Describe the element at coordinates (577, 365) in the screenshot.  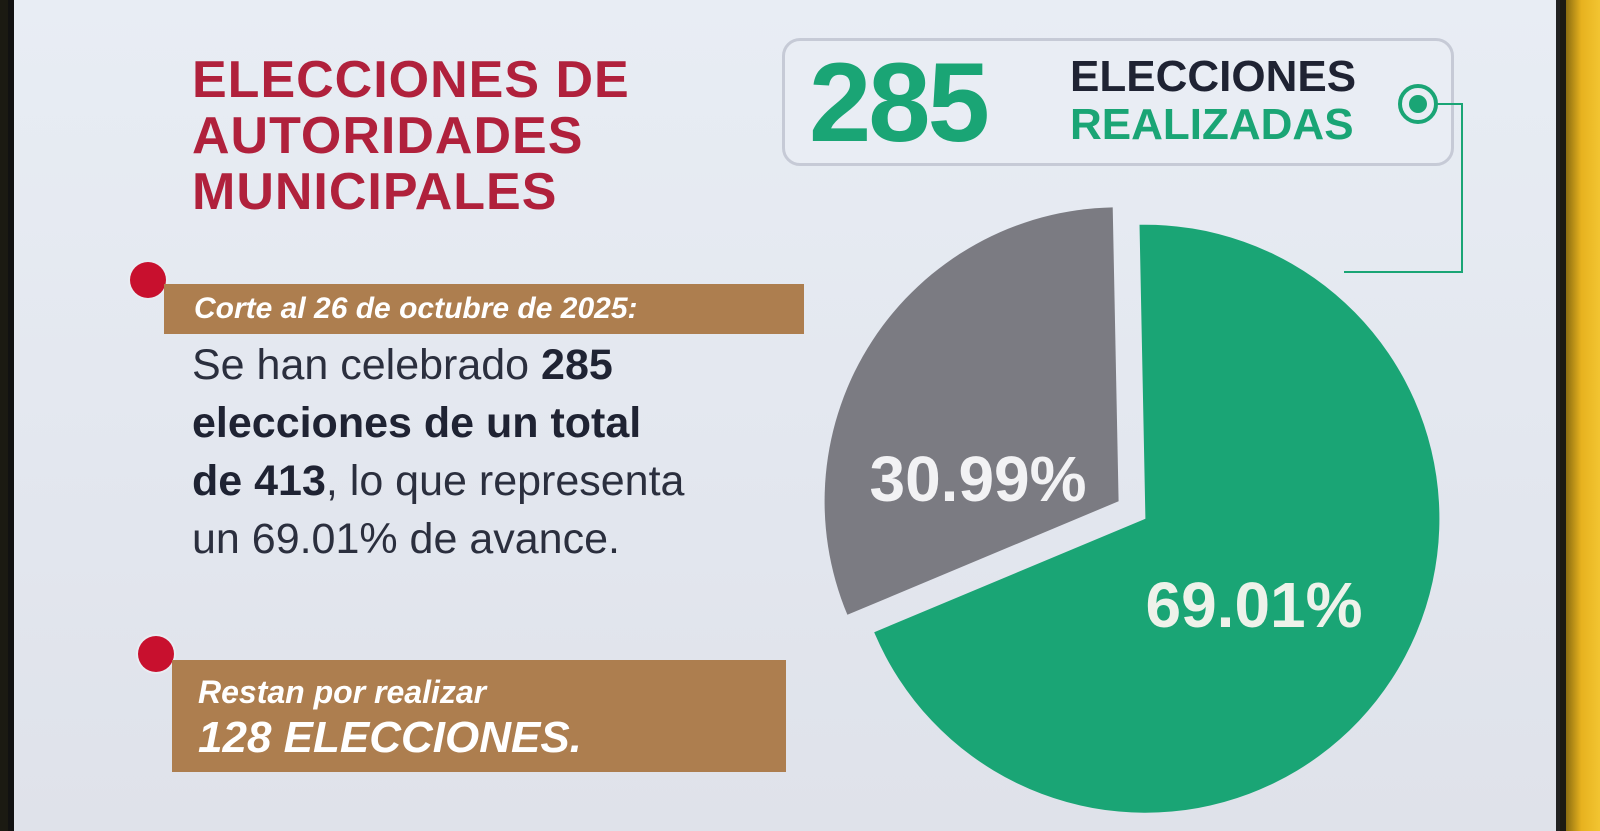
I see `summary-bold-count: 285` at that location.